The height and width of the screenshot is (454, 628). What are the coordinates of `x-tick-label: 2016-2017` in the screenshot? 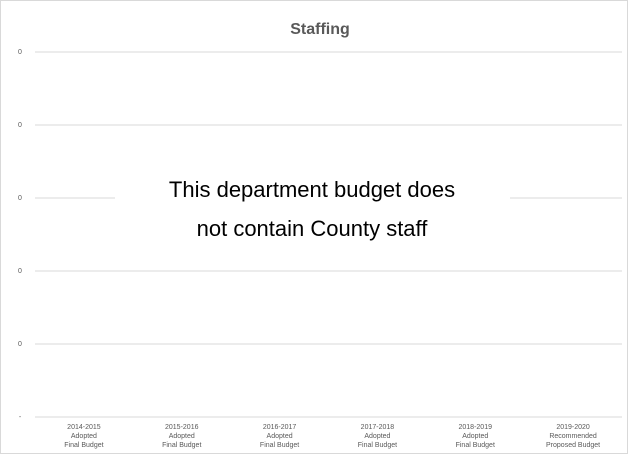 It's located at (280, 427).